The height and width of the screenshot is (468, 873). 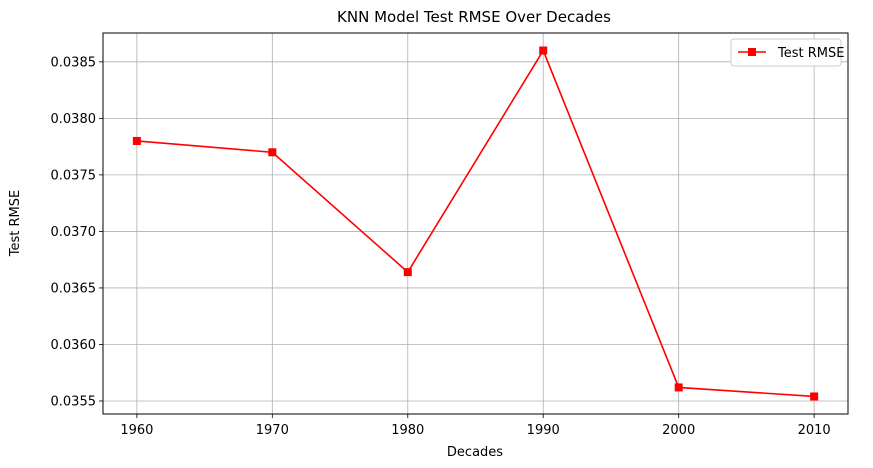 I want to click on y-tick-label: 0.0375, so click(x=74, y=175).